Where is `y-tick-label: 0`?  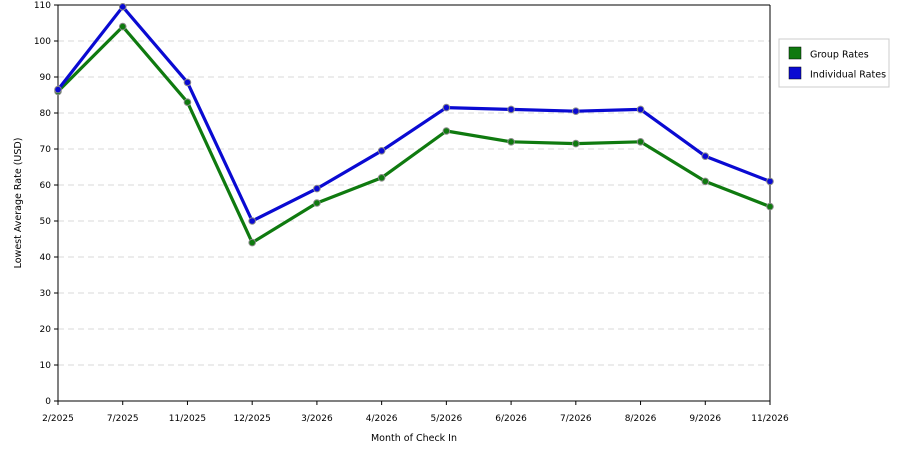
y-tick-label: 0 is located at coordinates (48, 402).